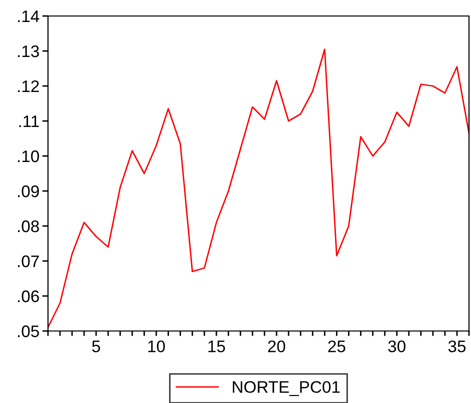 Image resolution: width=471 pixels, height=403 pixels. Describe the element at coordinates (28, 226) in the screenshot. I see `y-tick-label: .08` at that location.